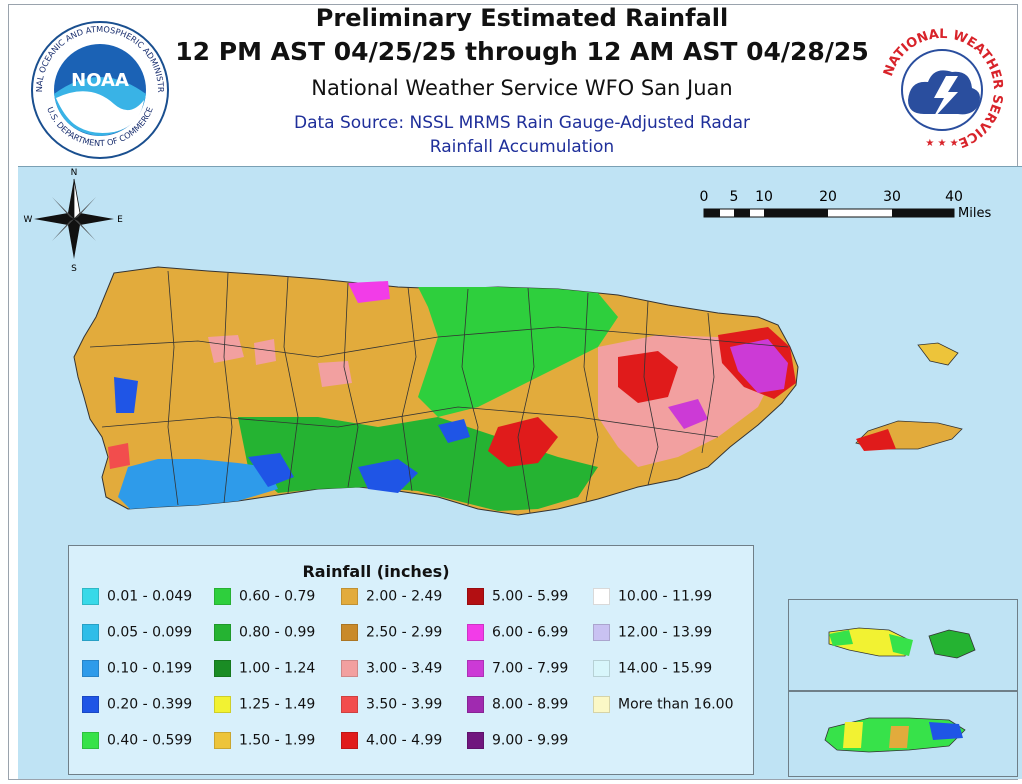 Image resolution: width=1022 pixels, height=784 pixels. Describe the element at coordinates (391, 596) in the screenshot. I see `legend-item: 2.00 - 2.49` at that location.